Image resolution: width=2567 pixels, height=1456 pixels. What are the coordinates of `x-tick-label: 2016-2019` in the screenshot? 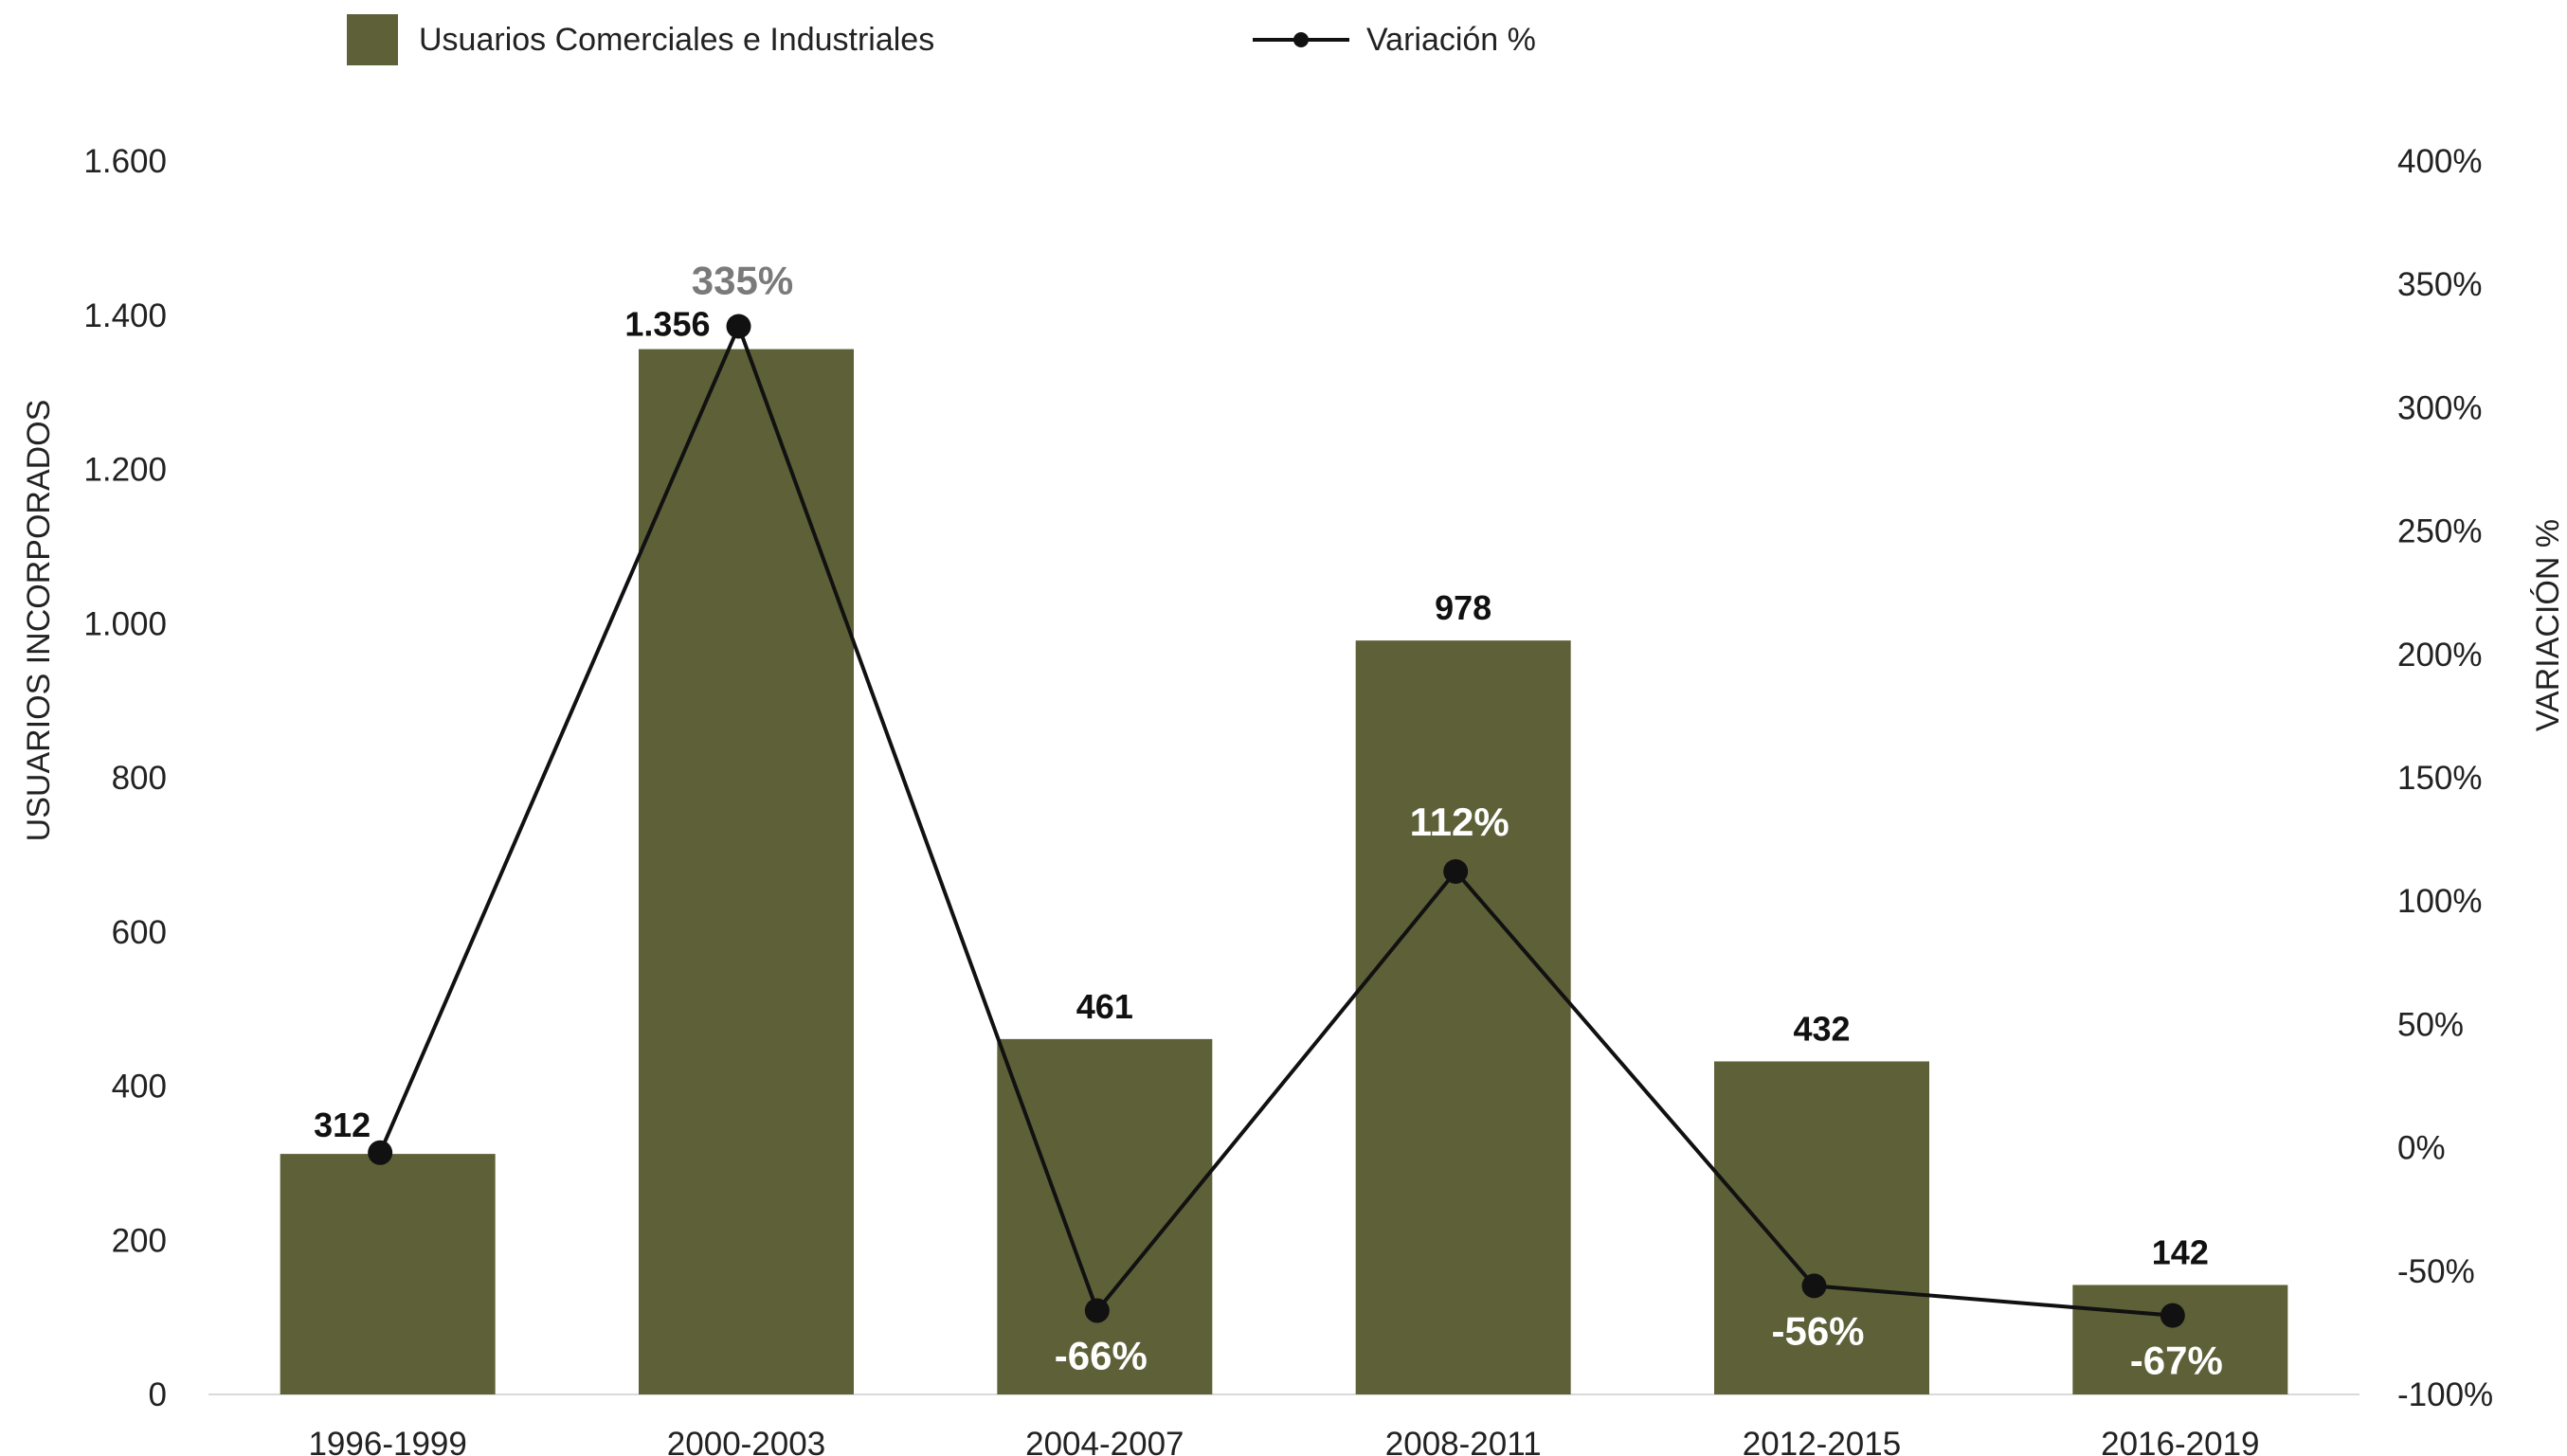 It's located at (2180, 1441).